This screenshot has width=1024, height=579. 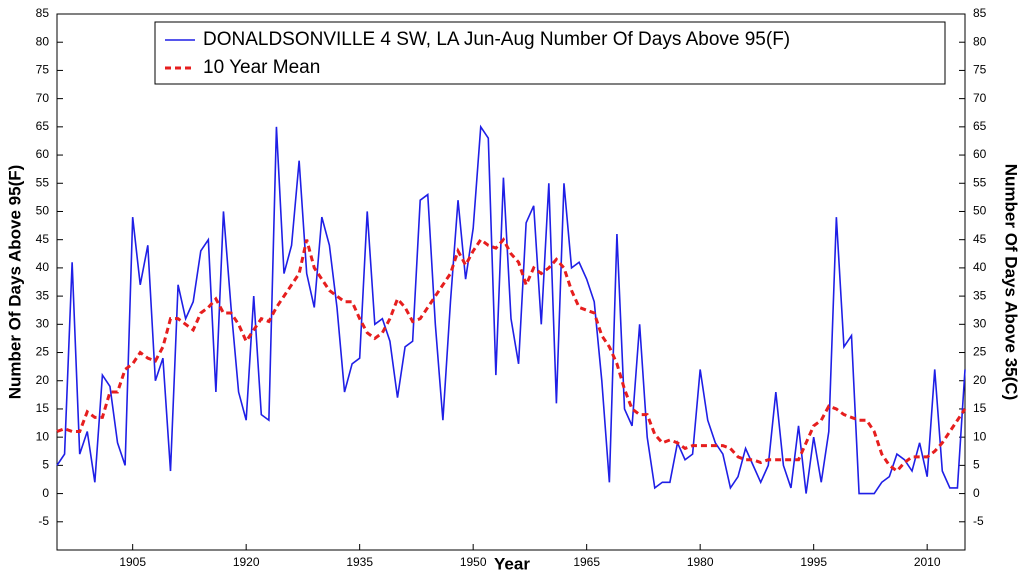 What do you see at coordinates (43, 267) in the screenshot?
I see `y-tick-label: 40` at bounding box center [43, 267].